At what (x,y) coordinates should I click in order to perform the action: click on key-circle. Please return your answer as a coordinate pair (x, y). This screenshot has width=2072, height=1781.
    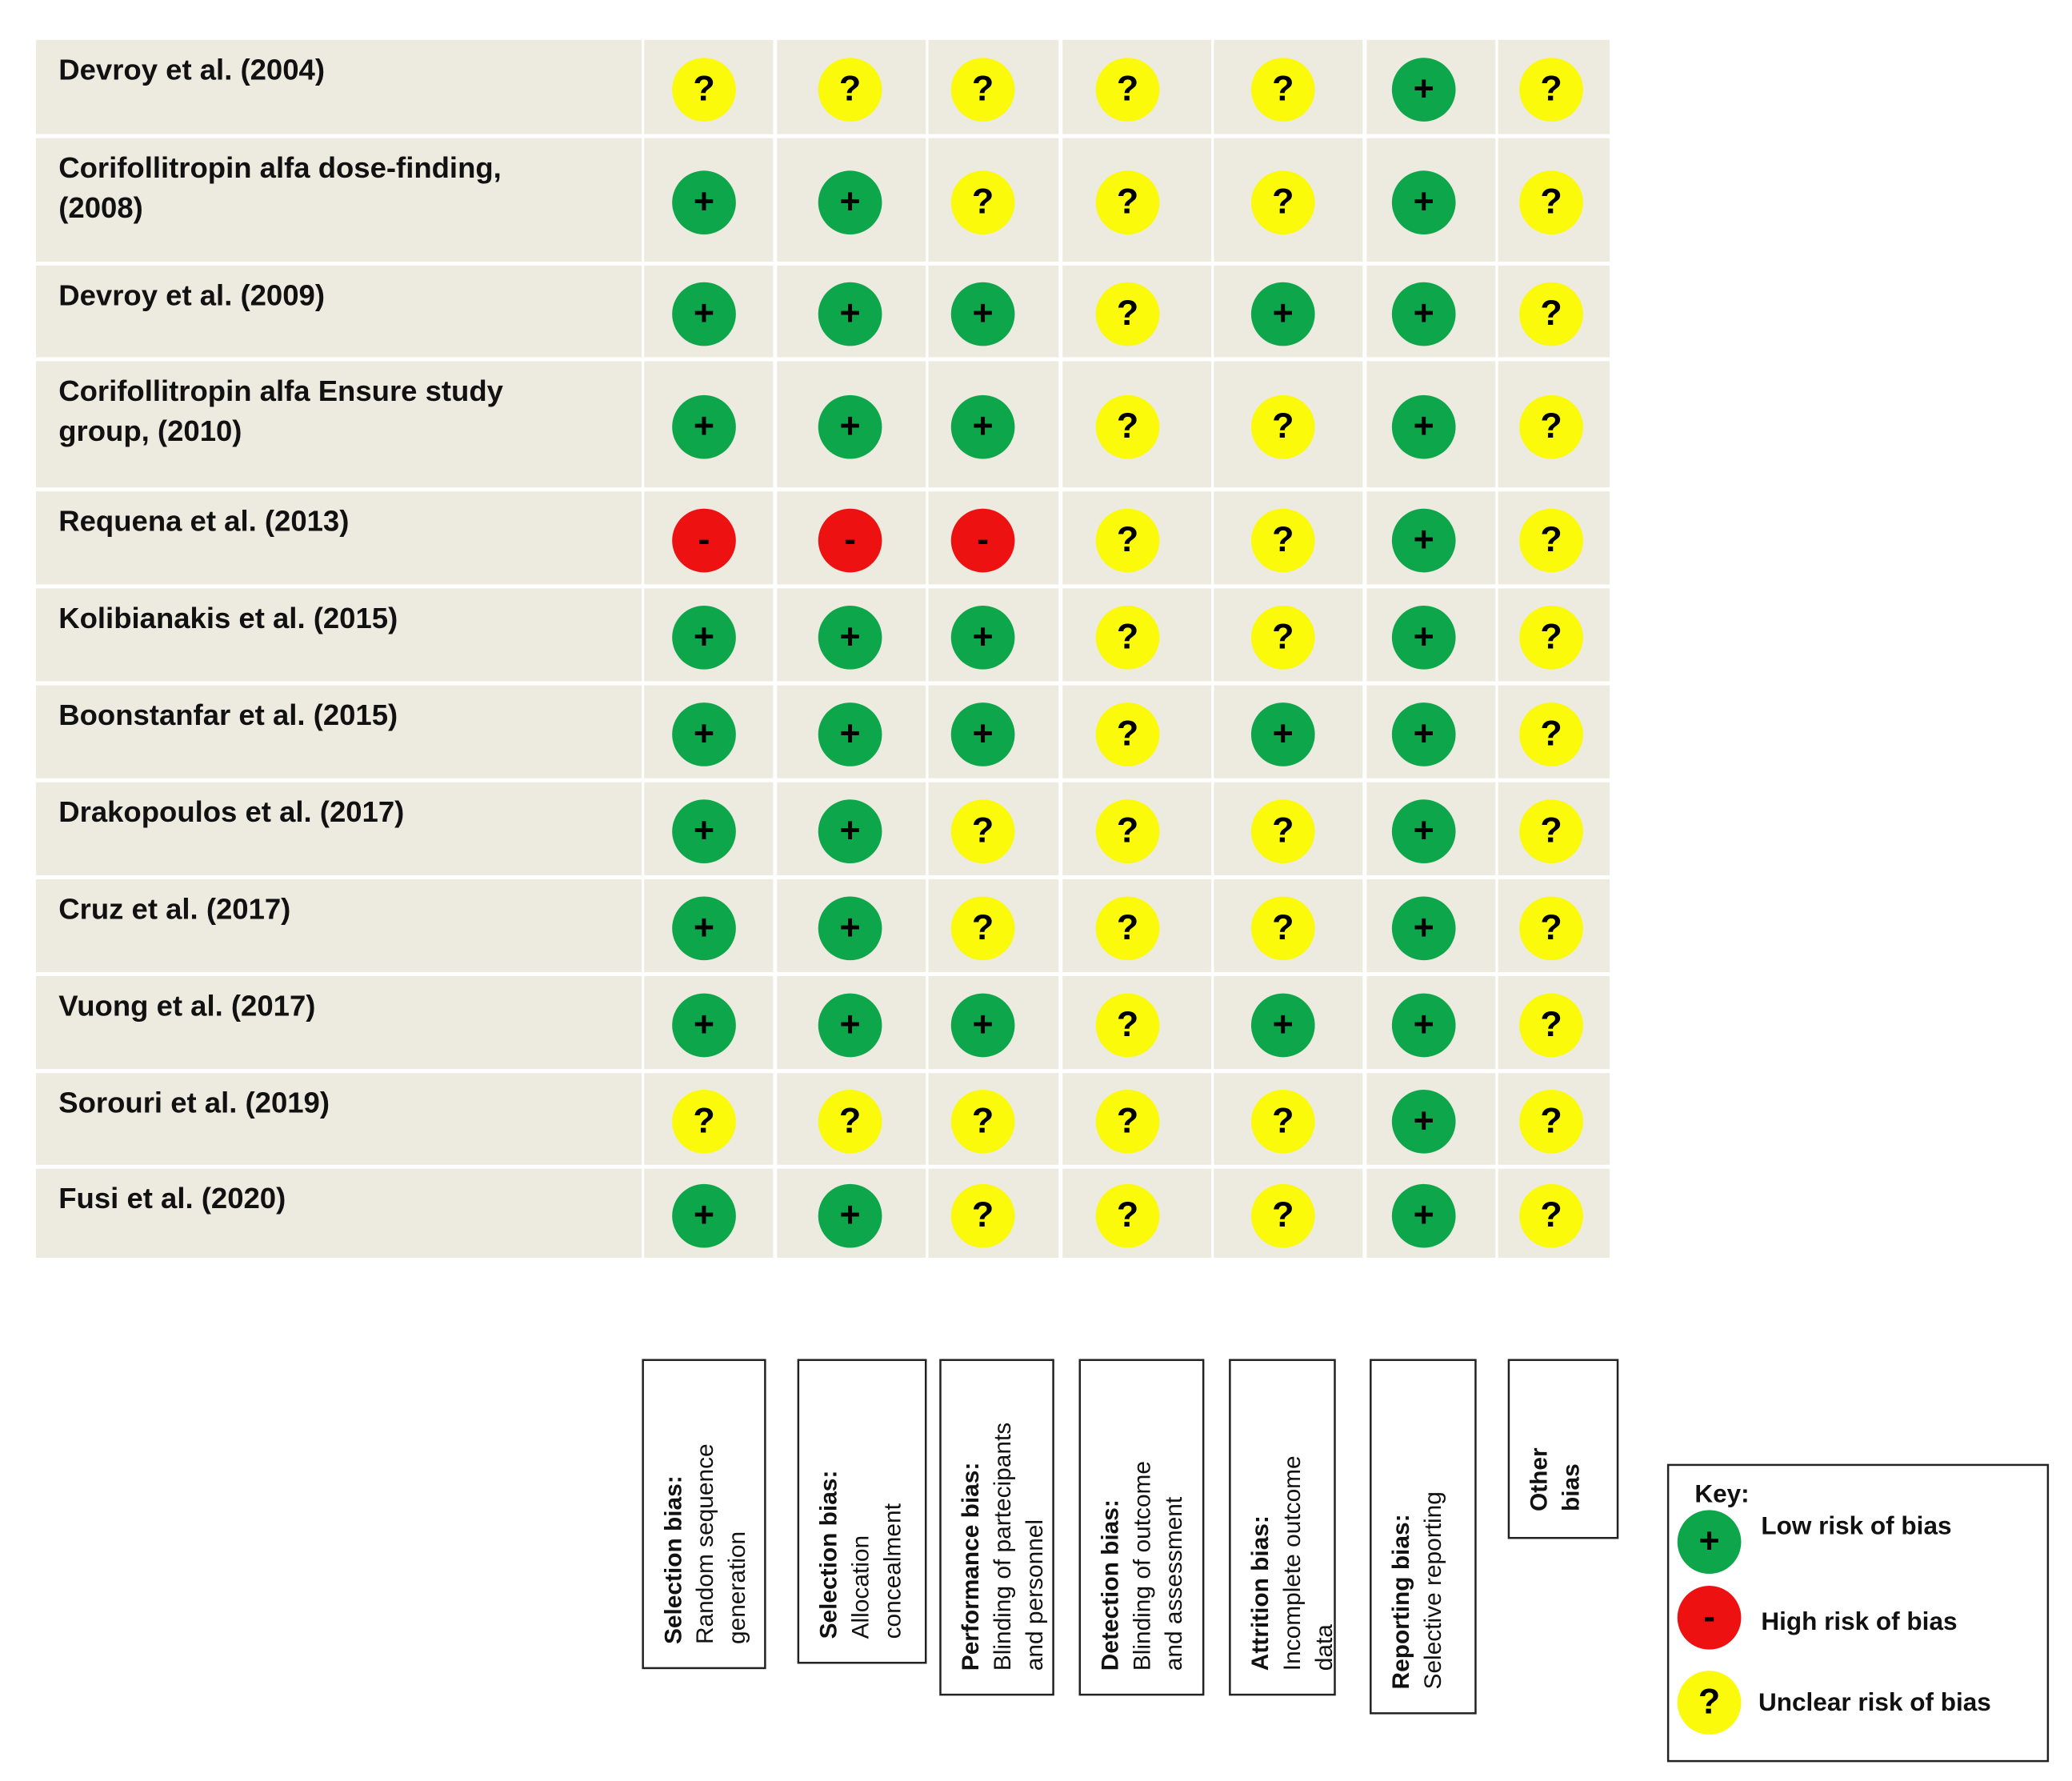
    Looking at the image, I should click on (1709, 1618).